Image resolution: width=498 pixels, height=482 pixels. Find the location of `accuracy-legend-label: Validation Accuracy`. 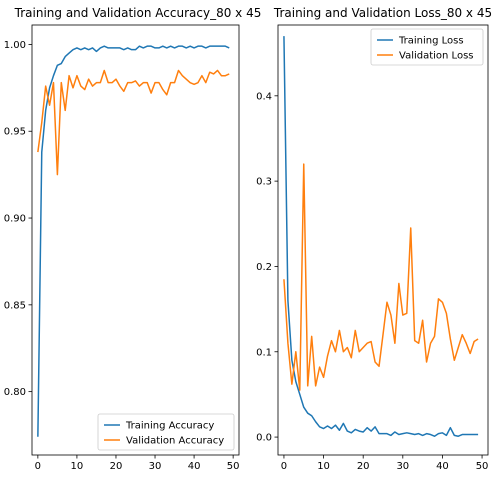

accuracy-legend-label: Validation Accuracy is located at coordinates (175, 441).